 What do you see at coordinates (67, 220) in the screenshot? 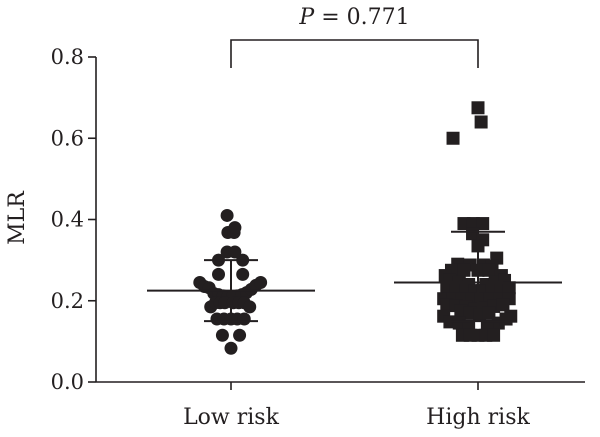
I see `y-tick-label: 0.4` at bounding box center [67, 220].